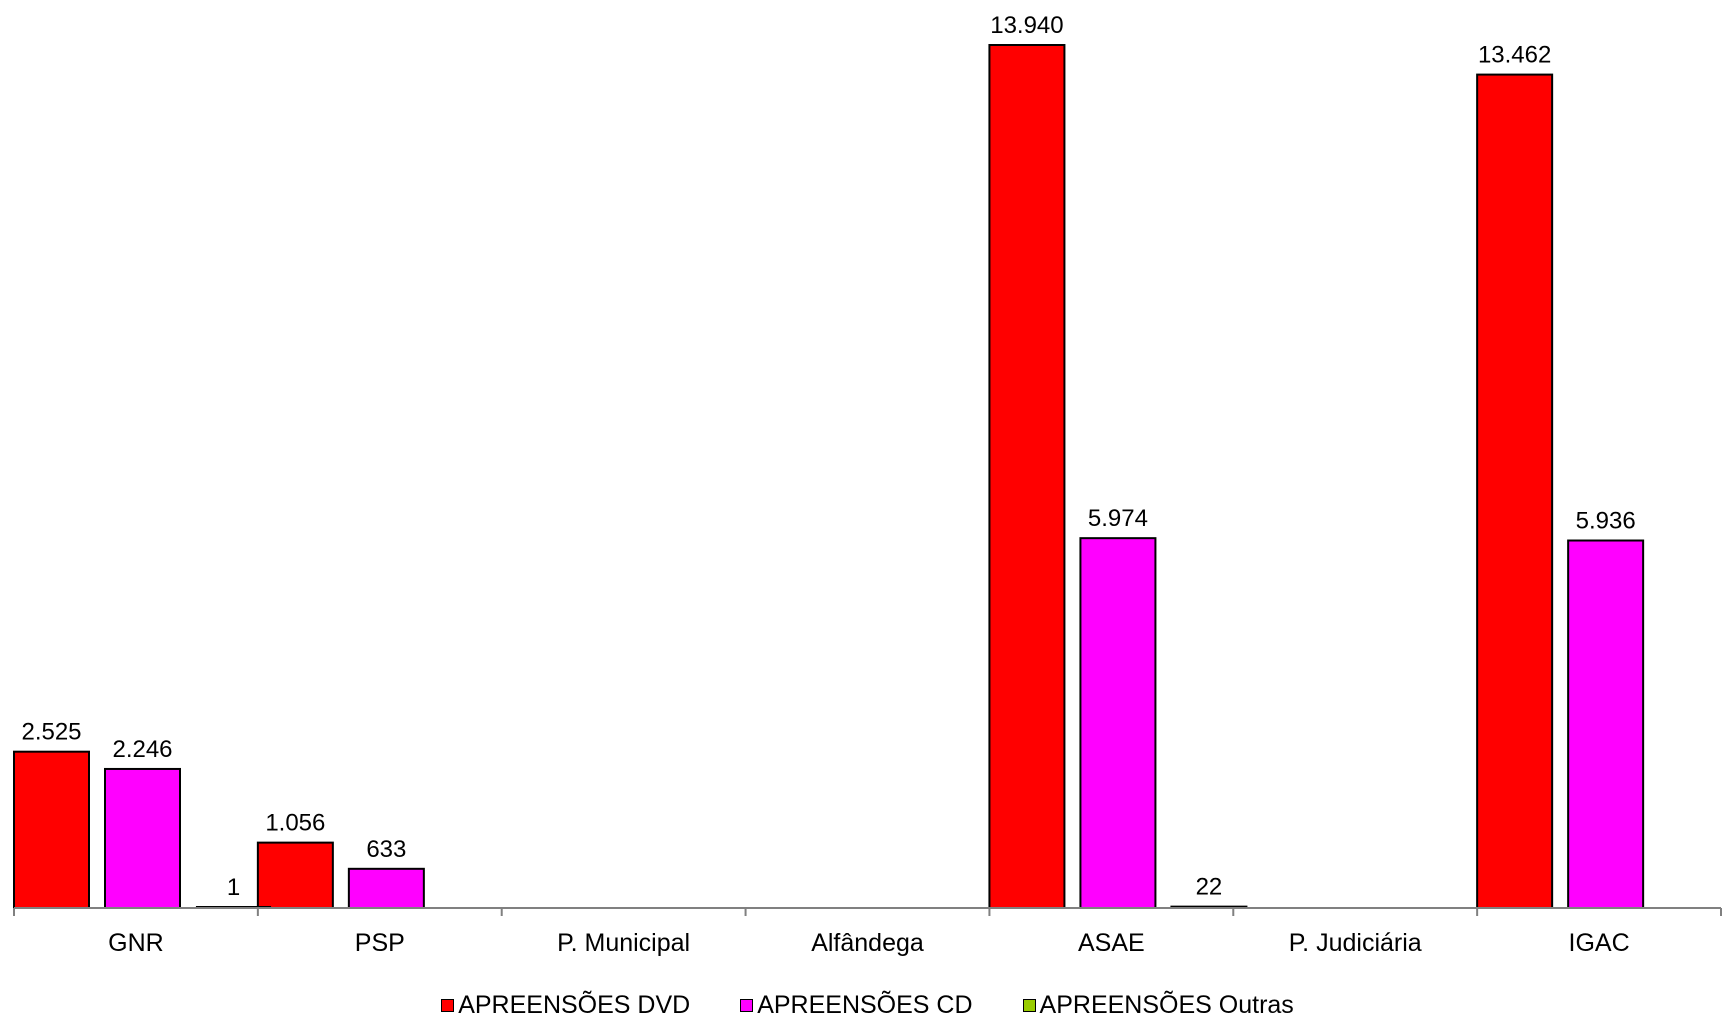 The width and height of the screenshot is (1735, 1021). Describe the element at coordinates (380, 943) in the screenshot. I see `x-tick-label: PSP` at that location.